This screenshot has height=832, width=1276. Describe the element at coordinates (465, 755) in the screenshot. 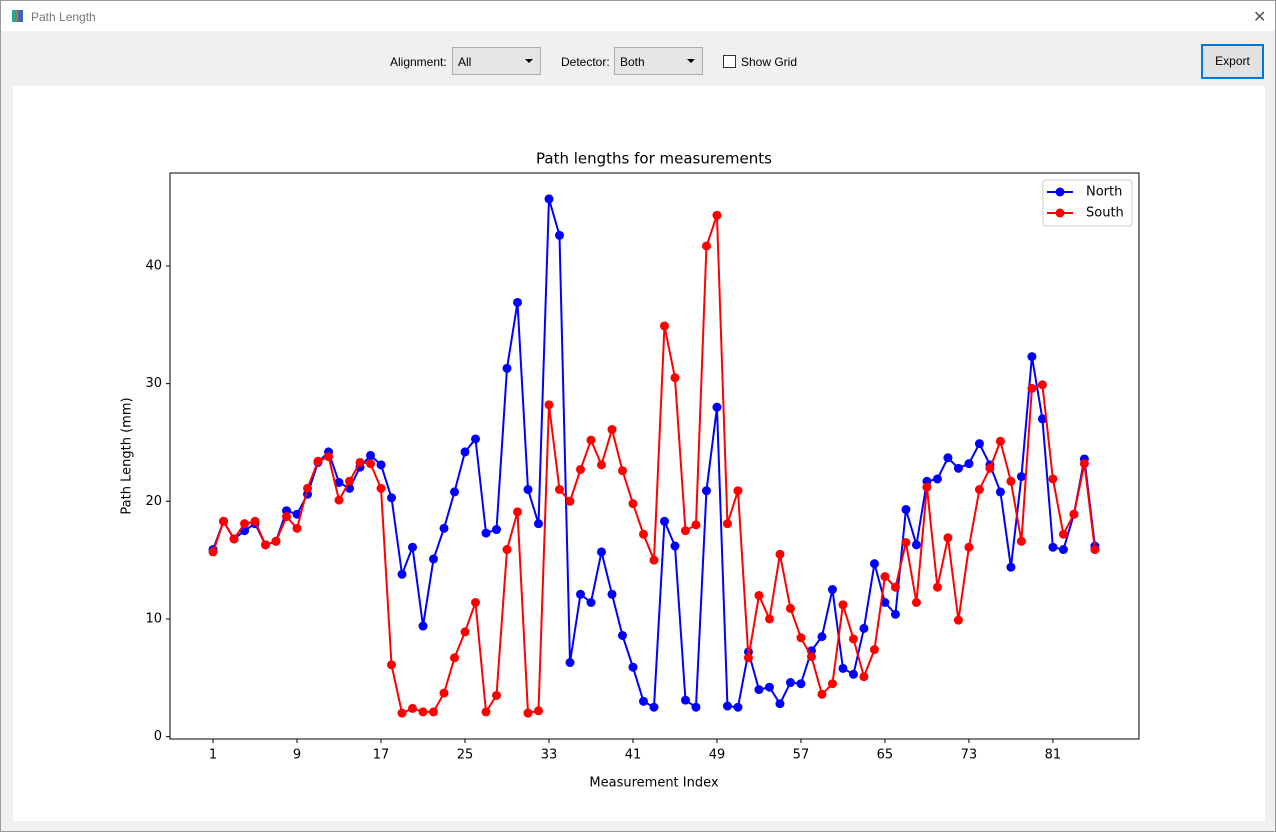

I see `x-tick-label: 25` at that location.